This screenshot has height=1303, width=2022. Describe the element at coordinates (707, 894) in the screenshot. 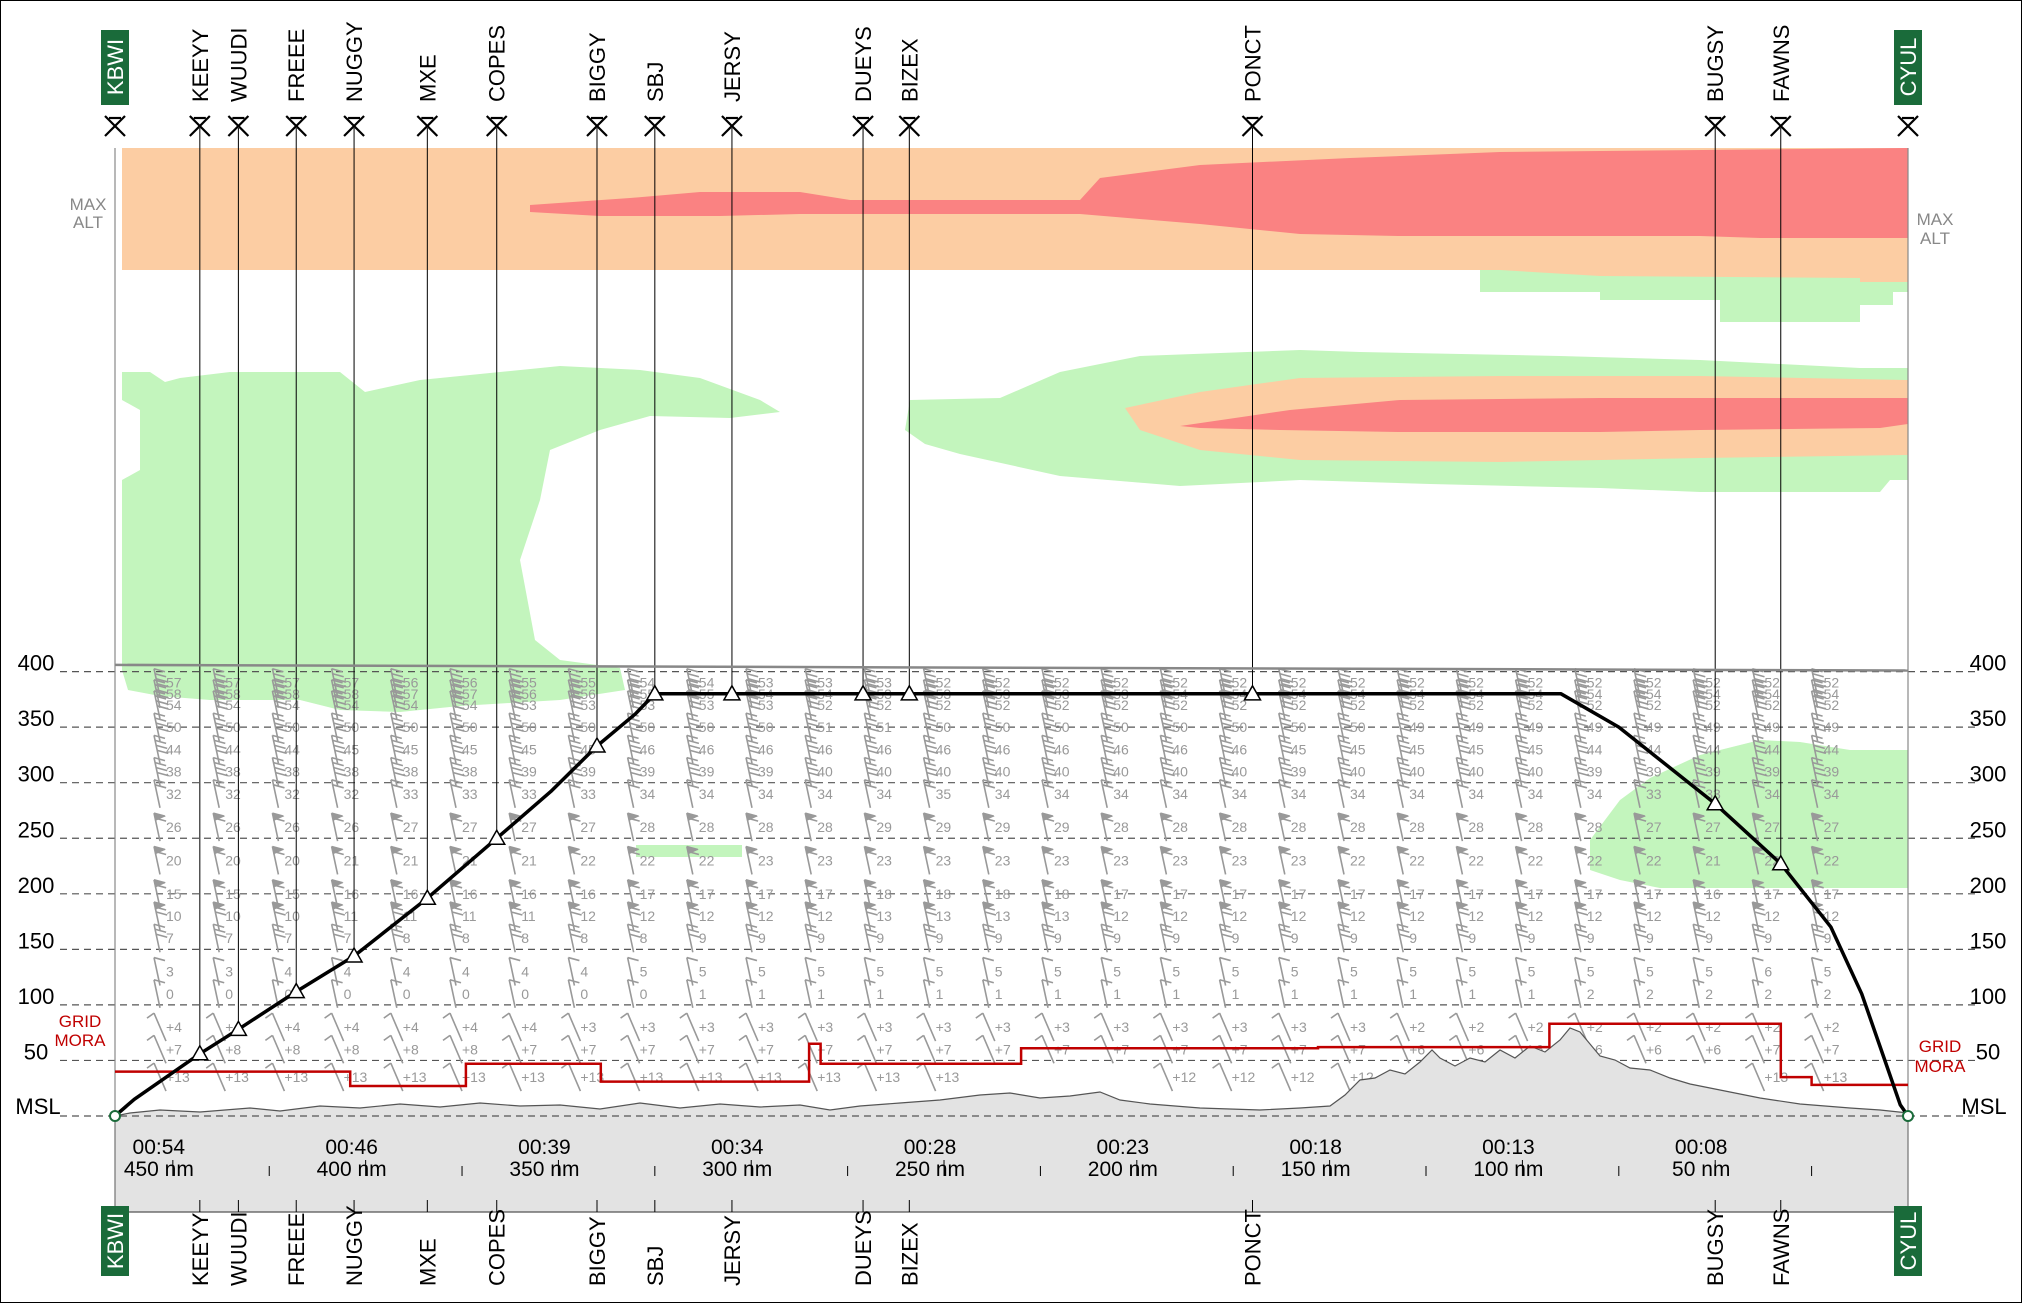

I see `wind-temp: 17` at that location.